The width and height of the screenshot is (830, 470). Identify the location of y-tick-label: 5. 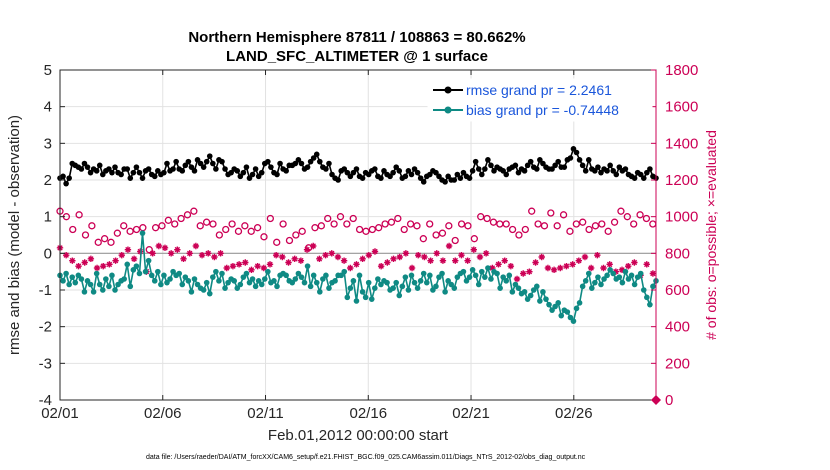
(48, 70).